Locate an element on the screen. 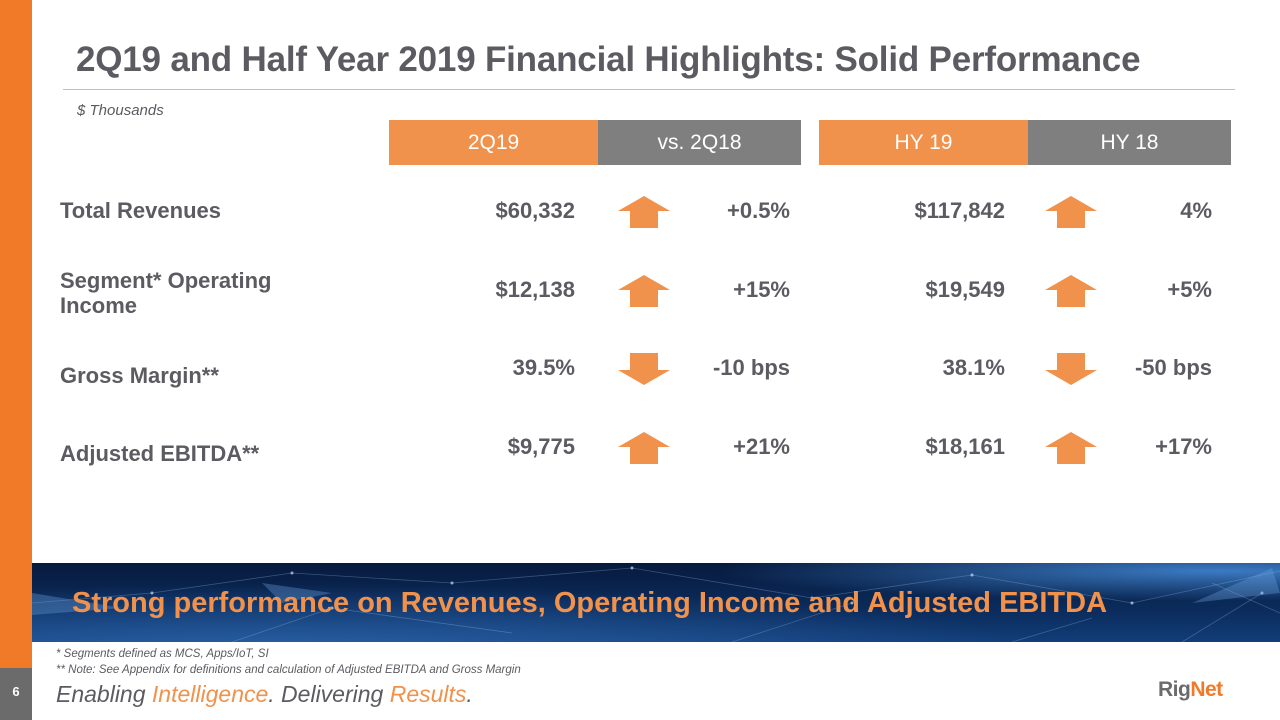 The height and width of the screenshot is (720, 1280). tagline-part: . is located at coordinates (469, 694).